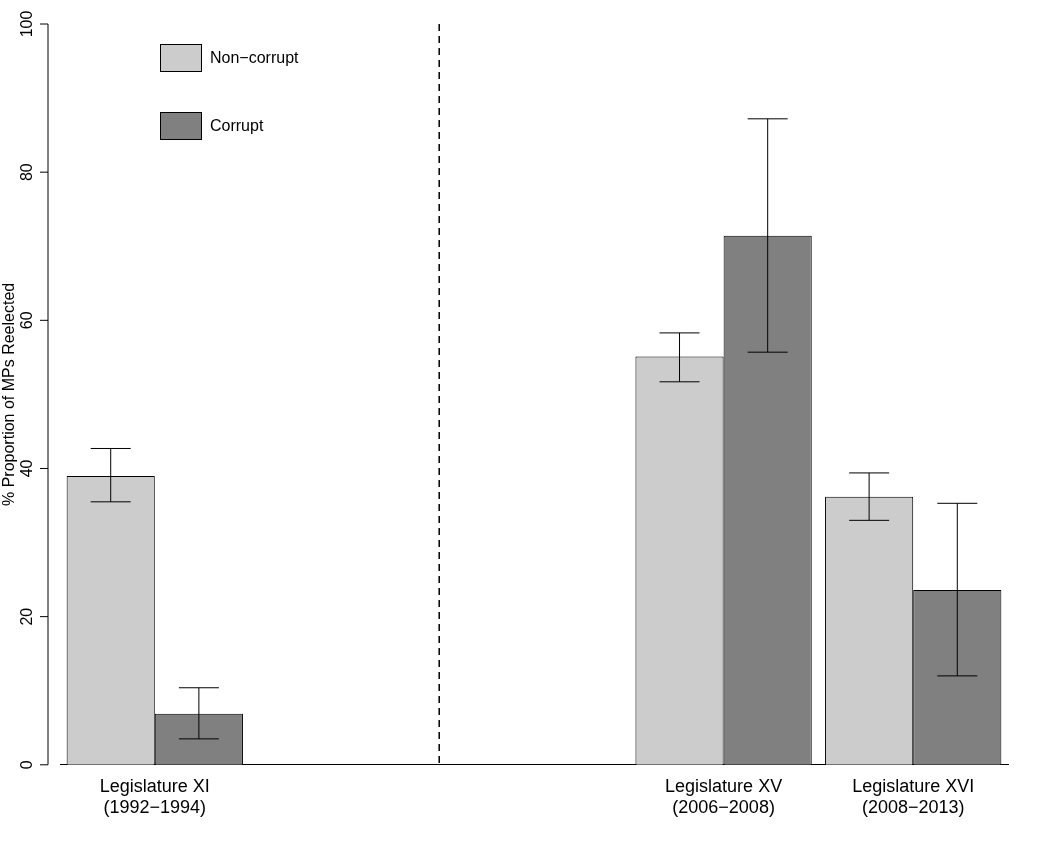  What do you see at coordinates (254, 58) in the screenshot?
I see `legend-label: Non−corrupt` at bounding box center [254, 58].